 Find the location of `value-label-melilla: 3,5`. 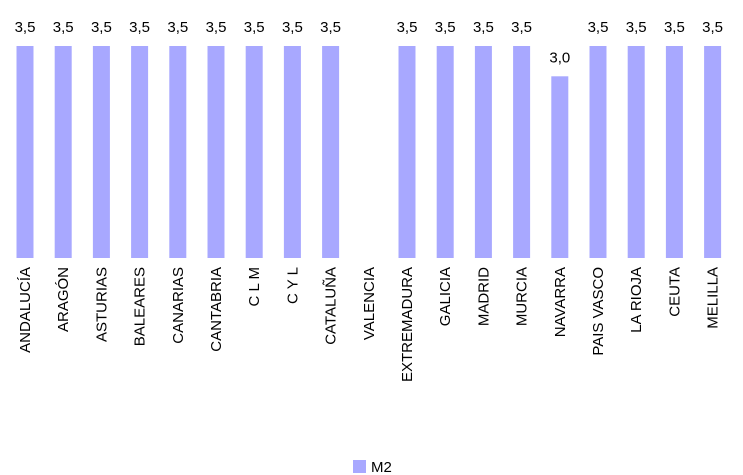

value-label-melilla: 3,5 is located at coordinates (712, 27).